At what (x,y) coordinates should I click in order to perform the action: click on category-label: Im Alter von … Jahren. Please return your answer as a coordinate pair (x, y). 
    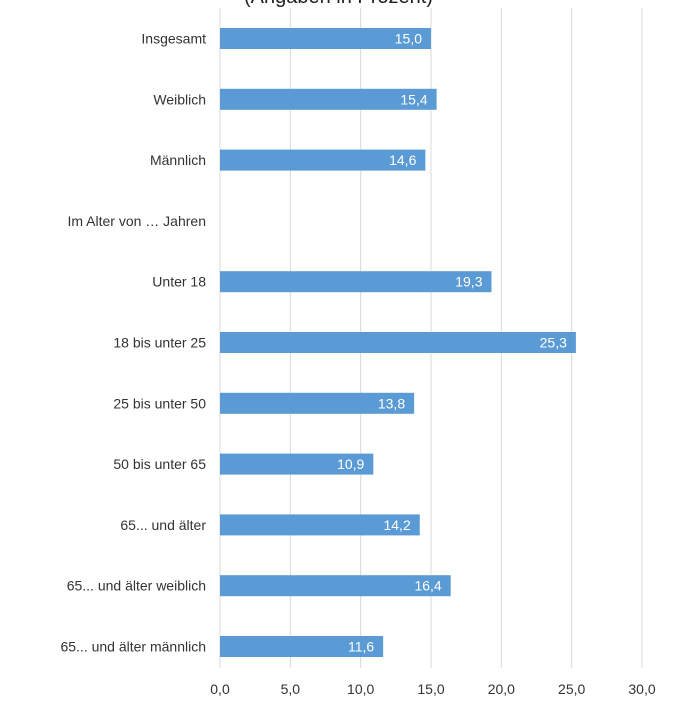
    Looking at the image, I should click on (136, 221).